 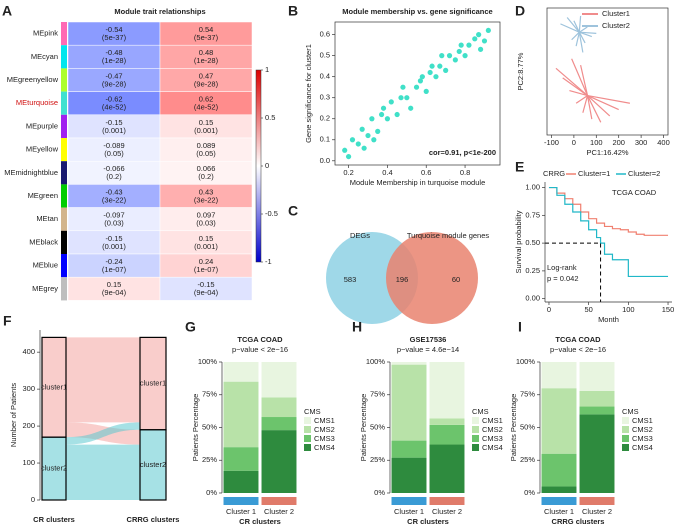 What do you see at coordinates (324, 429) in the screenshot?
I see `legend-label: CMS2` at bounding box center [324, 429].